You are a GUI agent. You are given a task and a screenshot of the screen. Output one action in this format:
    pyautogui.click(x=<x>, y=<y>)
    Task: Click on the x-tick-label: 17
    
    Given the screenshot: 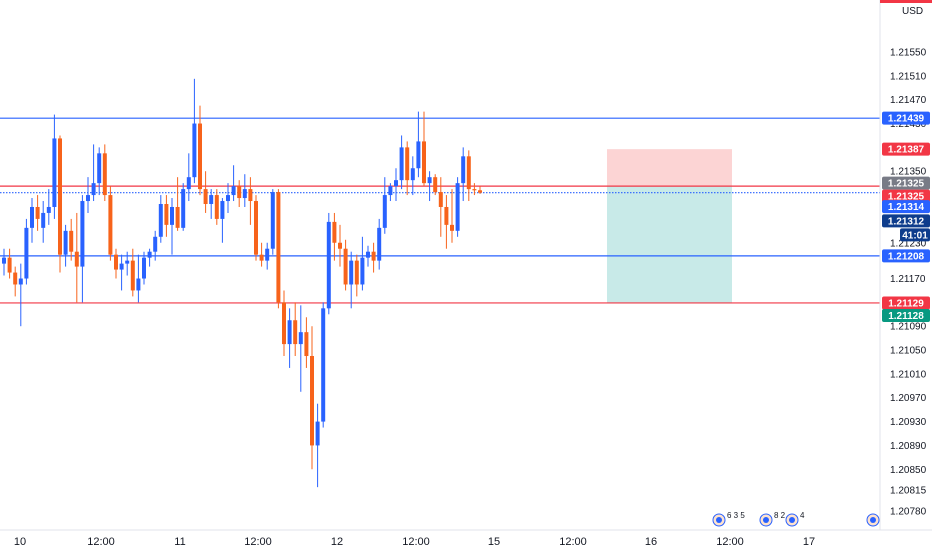 What is the action you would take?
    pyautogui.click(x=809, y=542)
    